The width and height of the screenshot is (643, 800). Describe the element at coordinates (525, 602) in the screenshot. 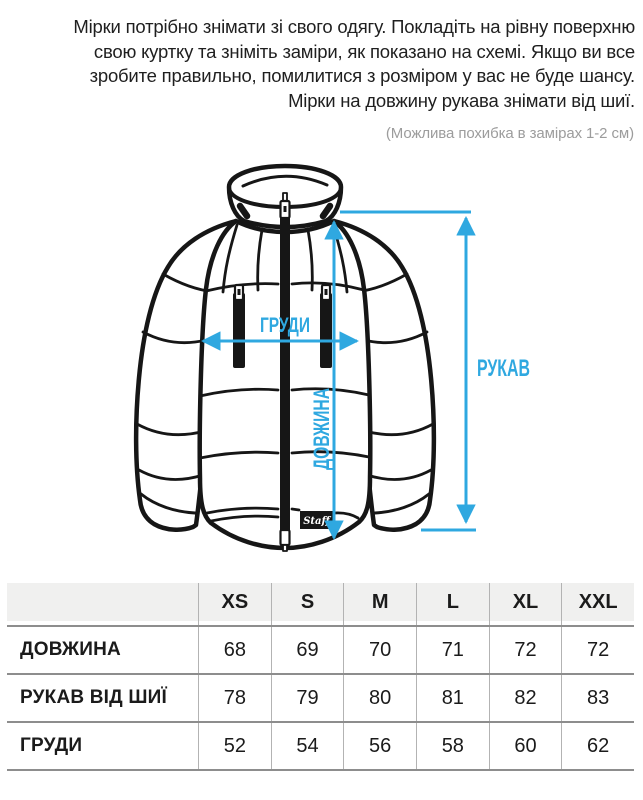

I see `size-col-header: XL` at that location.